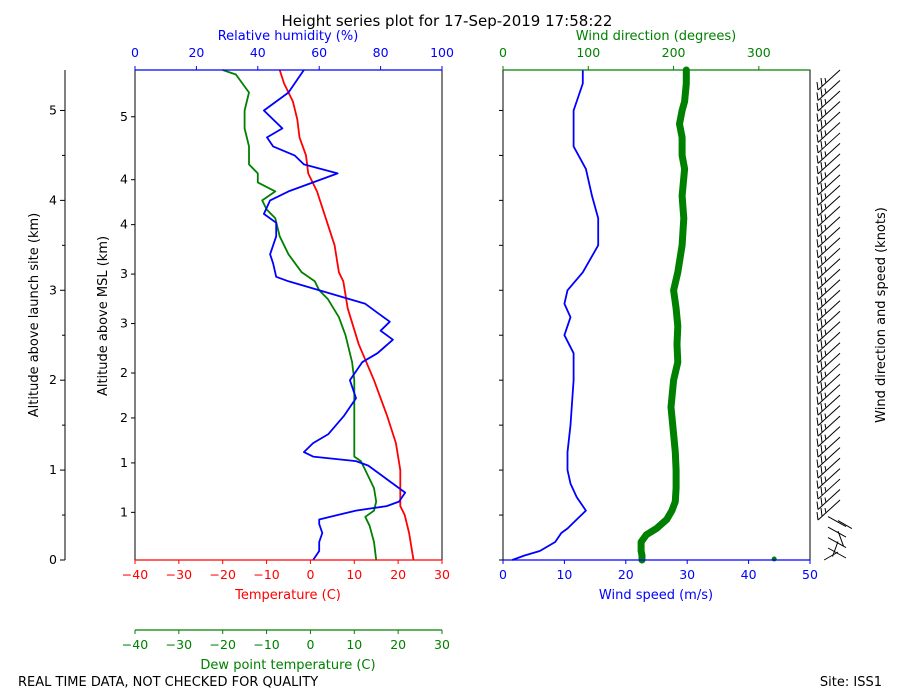 This screenshot has width=900, height=700. Describe the element at coordinates (334, 315) in the screenshot. I see `rh-line` at that location.